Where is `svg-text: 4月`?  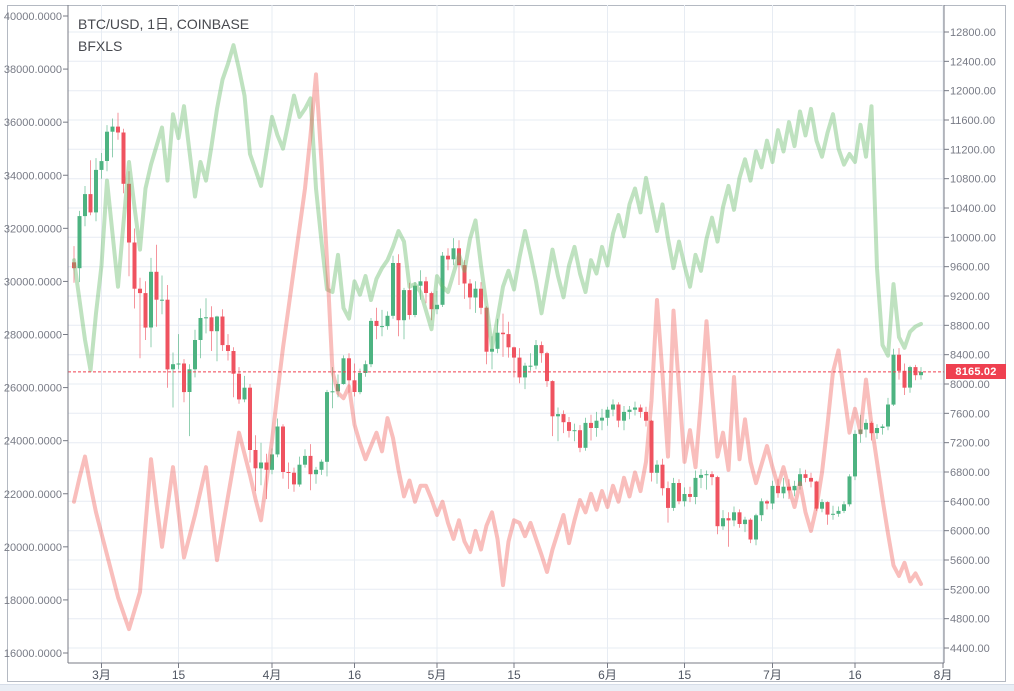
svg-text: 4月 is located at coordinates (272, 675).